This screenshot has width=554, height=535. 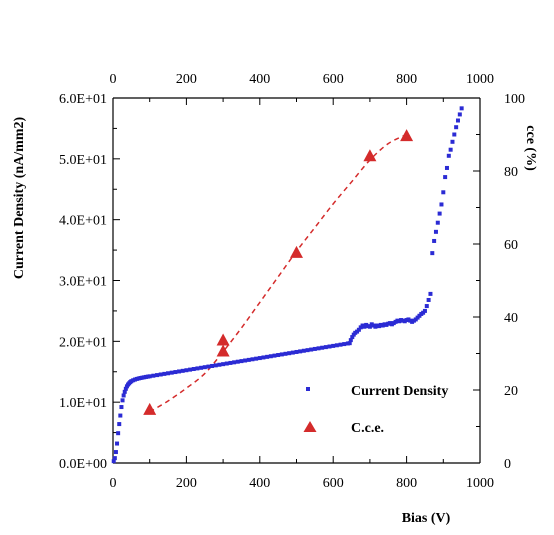 I want to click on x-tick-label: 400, so click(x=259, y=483).